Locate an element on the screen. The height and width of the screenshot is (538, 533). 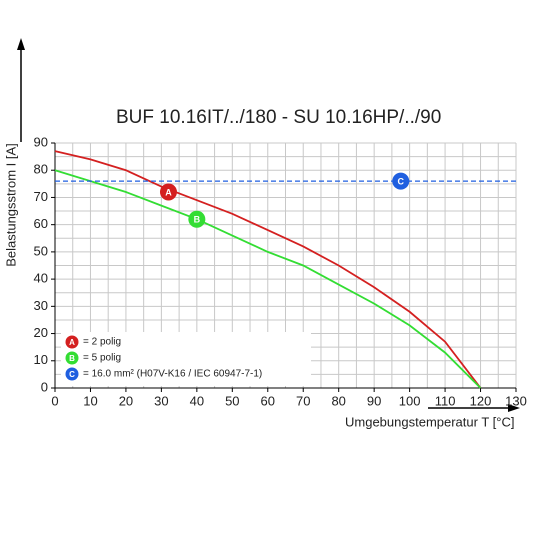
y-tick-label: 80 is located at coordinates (41, 169).